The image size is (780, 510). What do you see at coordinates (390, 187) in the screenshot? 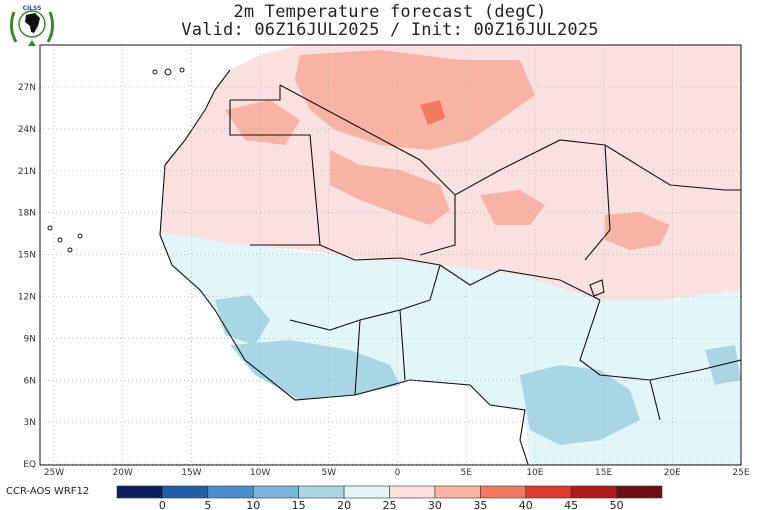
I see `hot-zone-mali` at bounding box center [390, 187].